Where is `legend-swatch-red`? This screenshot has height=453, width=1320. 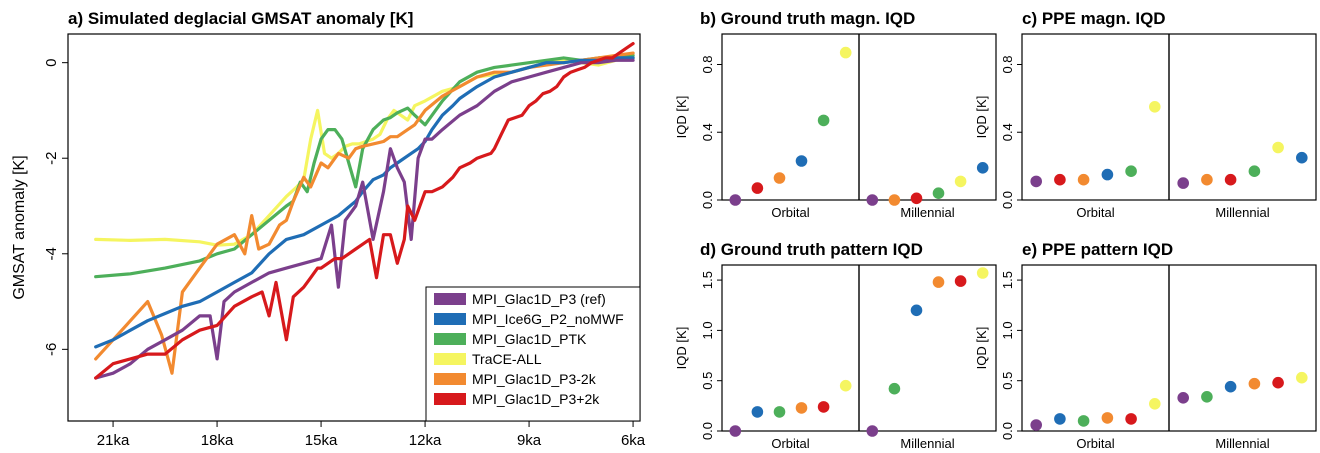
legend-swatch-red is located at coordinates (450, 399).